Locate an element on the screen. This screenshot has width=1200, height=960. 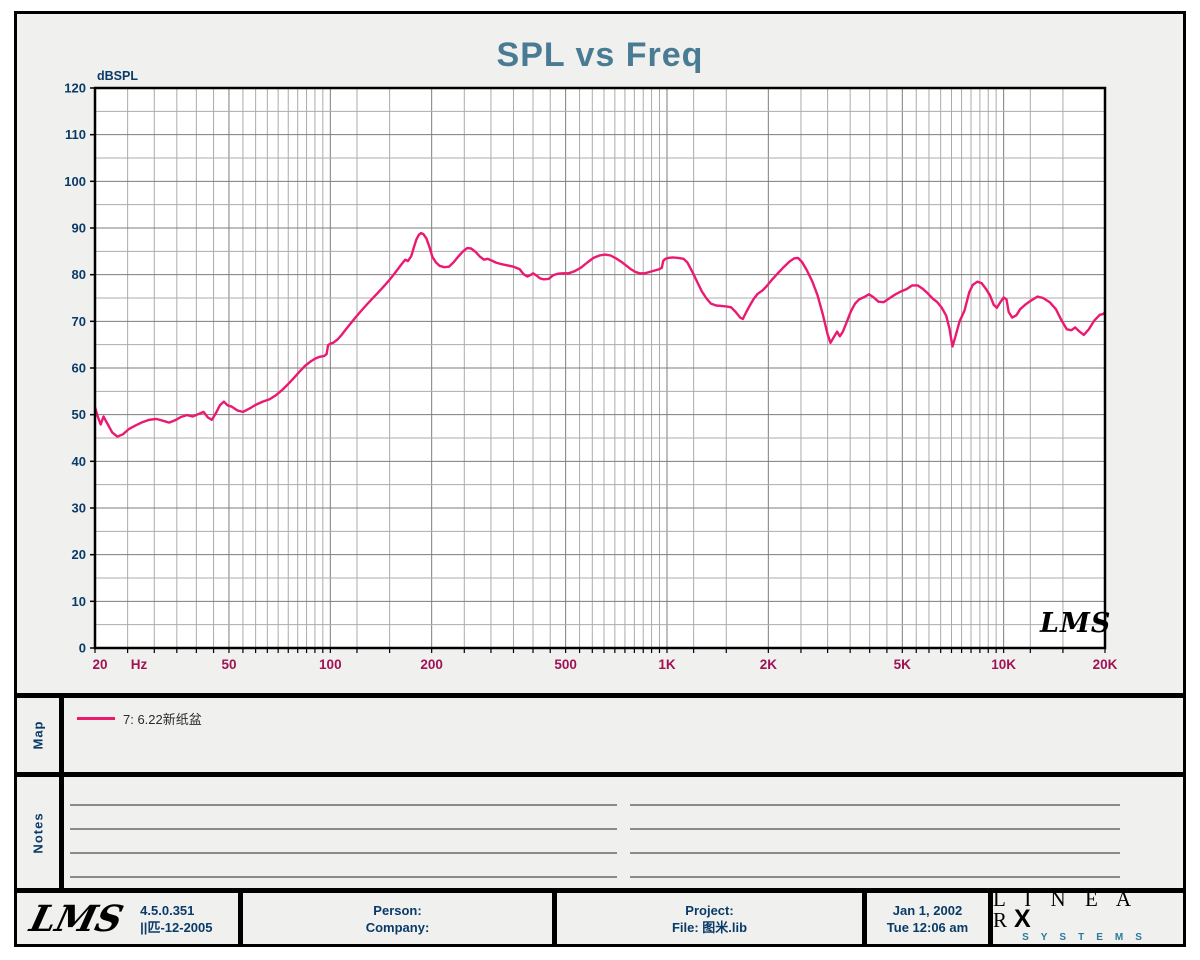
footer-brand-cell: L I N E A RX SYSTEMS is located at coordinates (1085, 916).